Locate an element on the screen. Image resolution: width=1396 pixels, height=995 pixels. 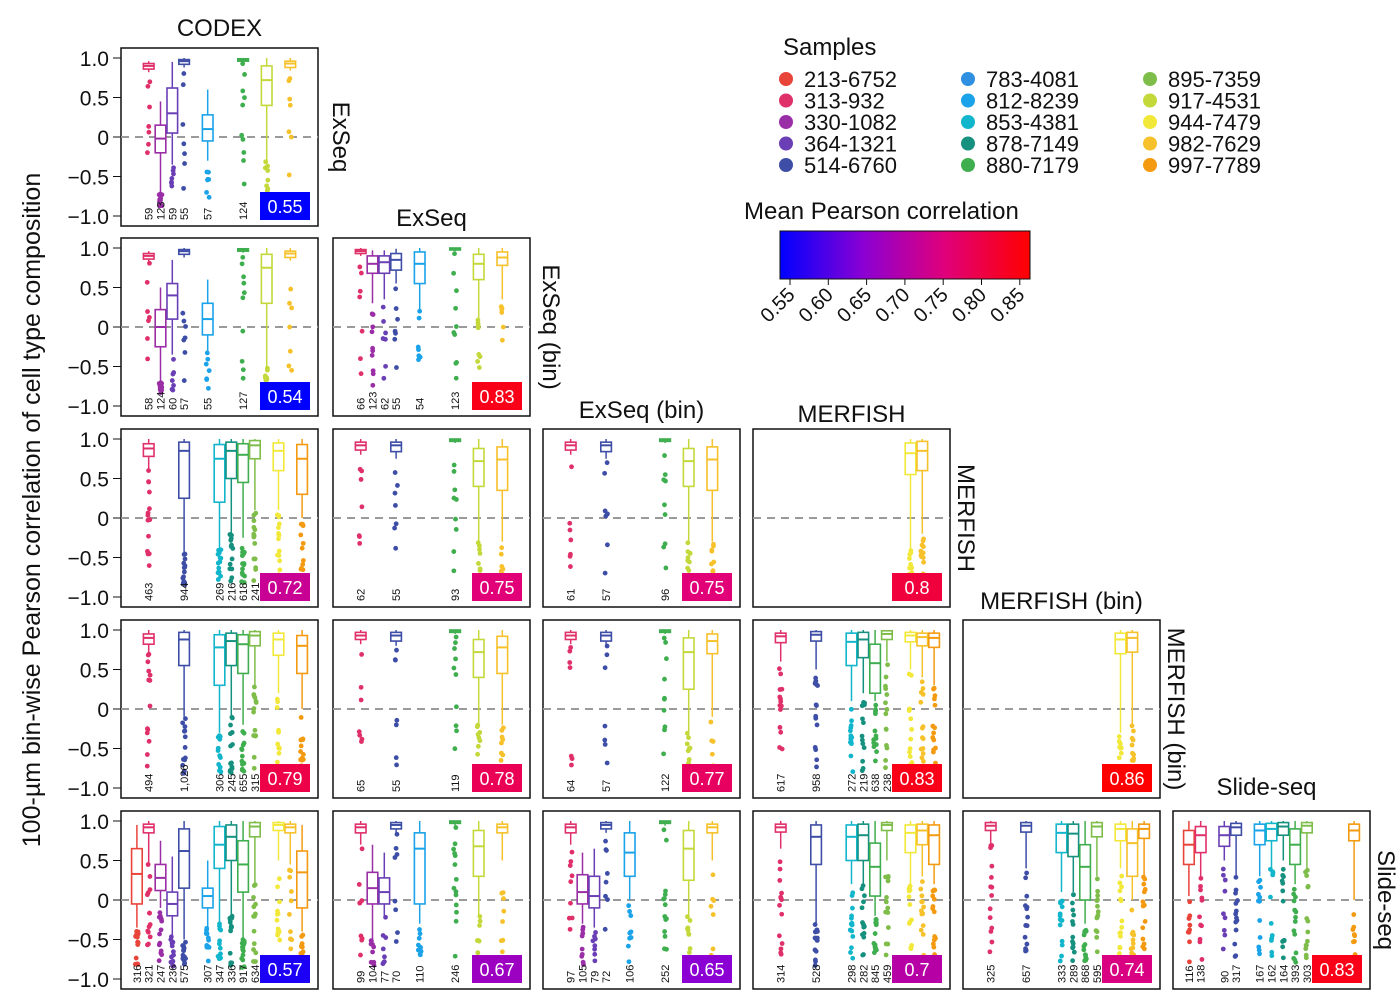
box-878-7149: 216 is located at coordinates (231, 520).